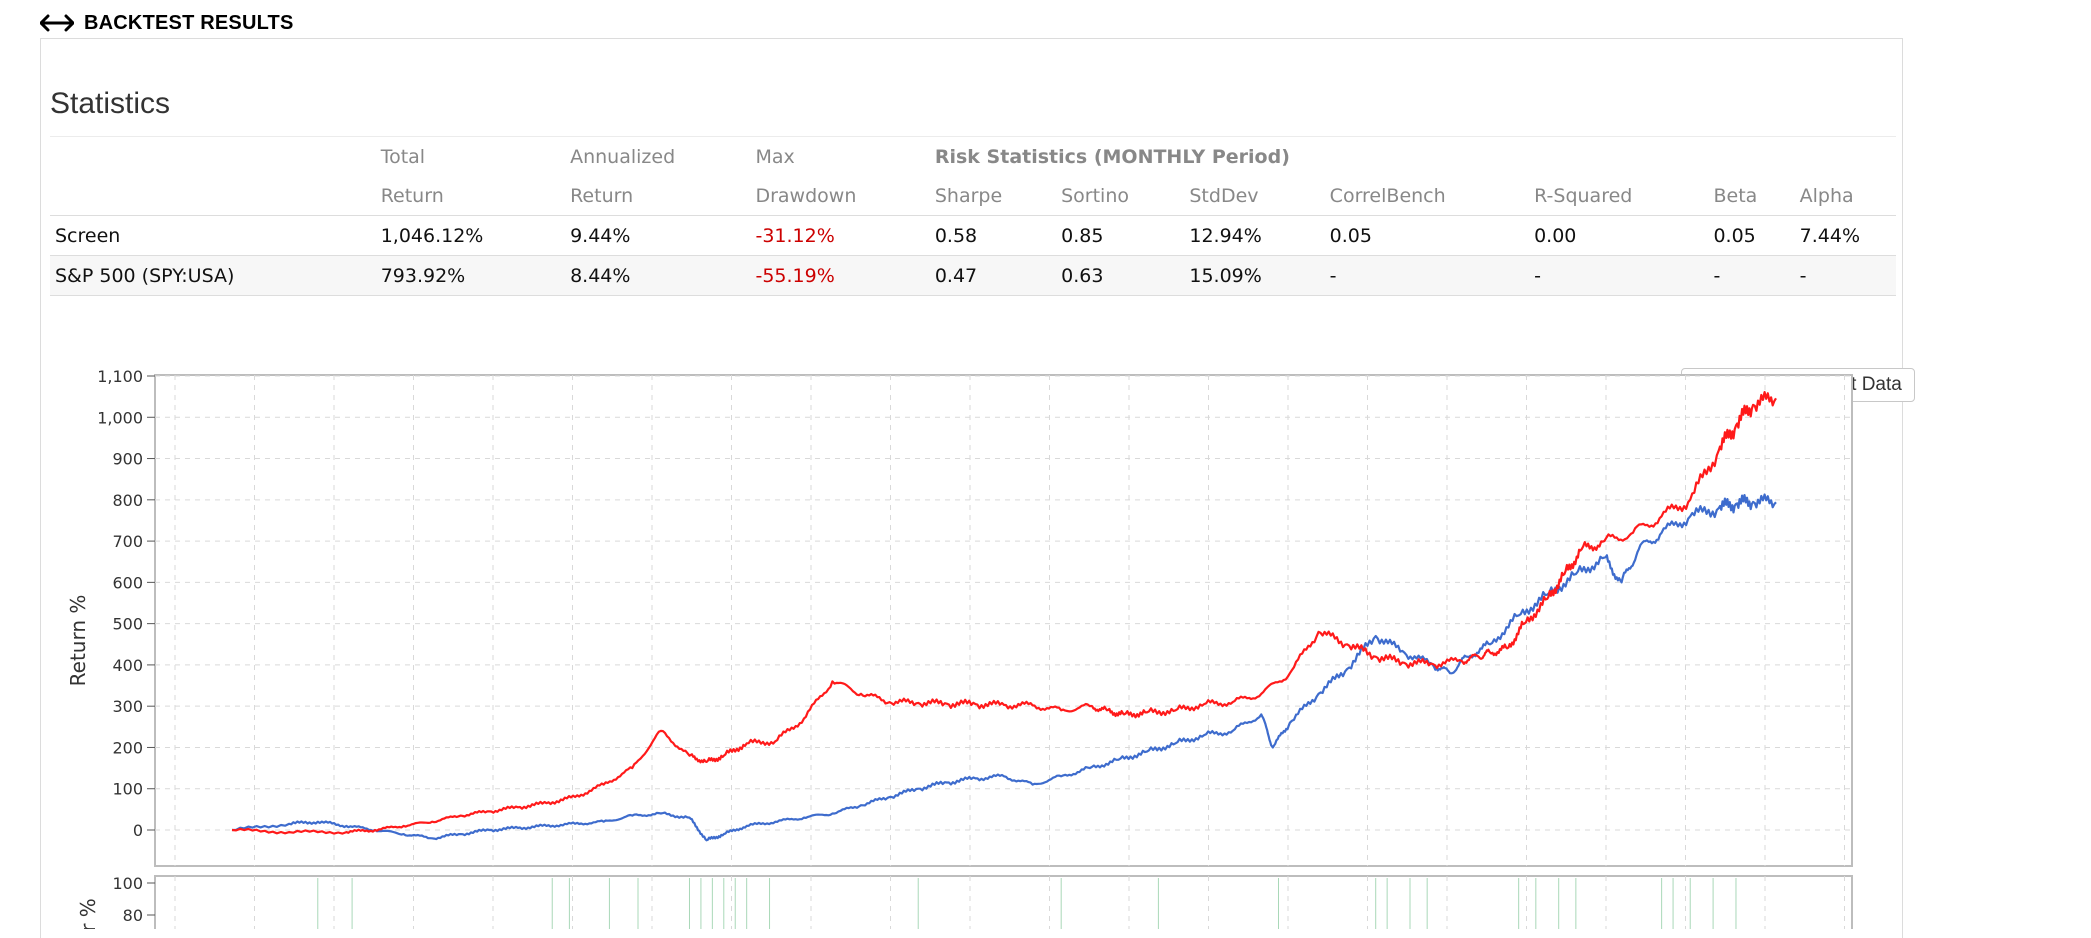  What do you see at coordinates (840, 156) in the screenshot?
I see `header-cell: Max` at bounding box center [840, 156].